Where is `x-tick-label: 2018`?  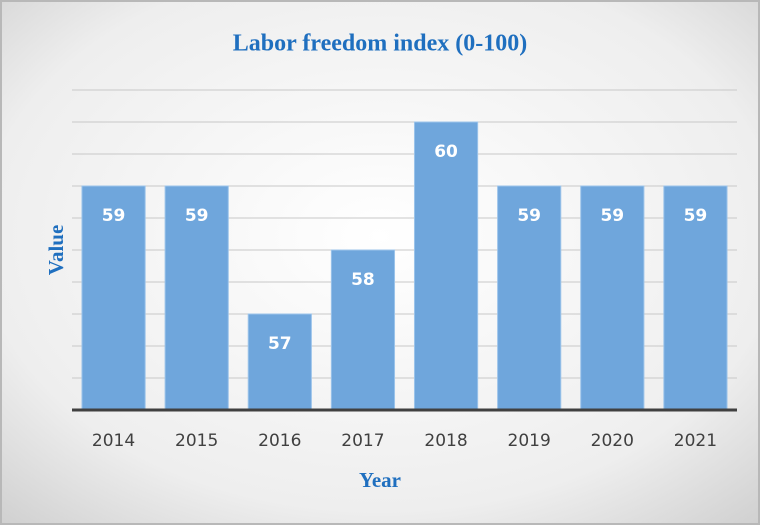 x-tick-label: 2018 is located at coordinates (445, 441).